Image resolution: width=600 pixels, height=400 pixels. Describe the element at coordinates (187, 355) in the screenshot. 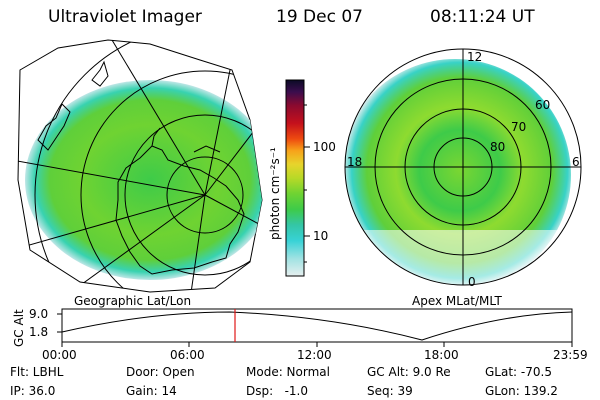

I see `orbit-xtick-0600: 06:00` at that location.